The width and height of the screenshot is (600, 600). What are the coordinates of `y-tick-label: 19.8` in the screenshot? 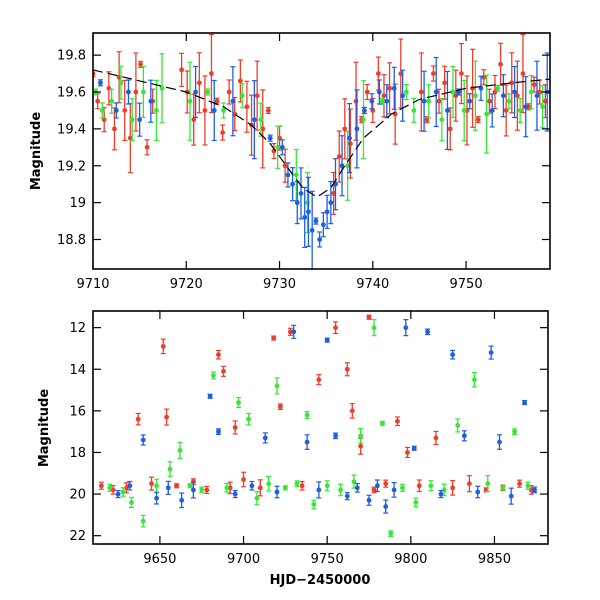 It's located at (71, 56).